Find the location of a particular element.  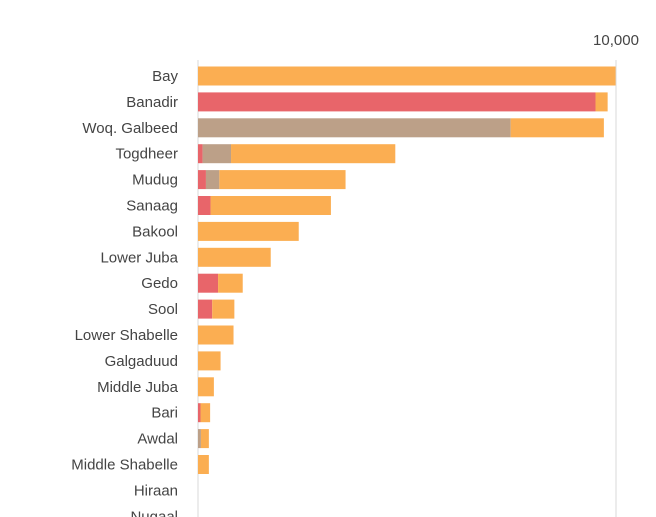

category-label-middle-juba: Middle Juba is located at coordinates (138, 387).